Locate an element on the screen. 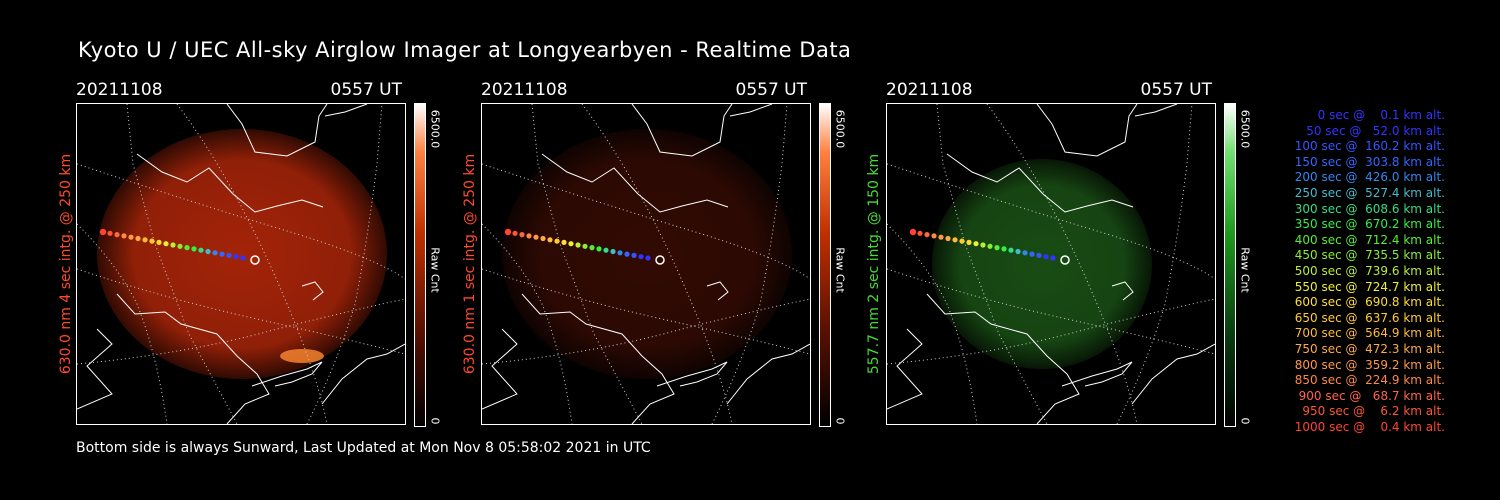  legend-entry: 950 sec @ 6.2 km alt. is located at coordinates (1371, 411).